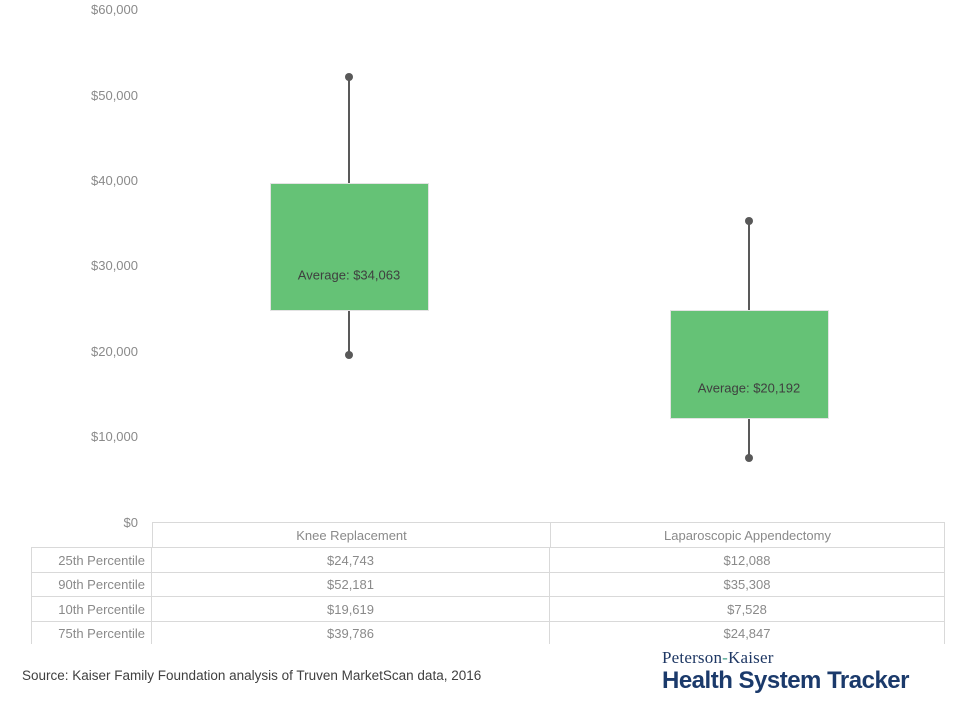  Describe the element at coordinates (785, 680) in the screenshot. I see `logo-health-system-tracker-text: Health System Tracker` at that location.